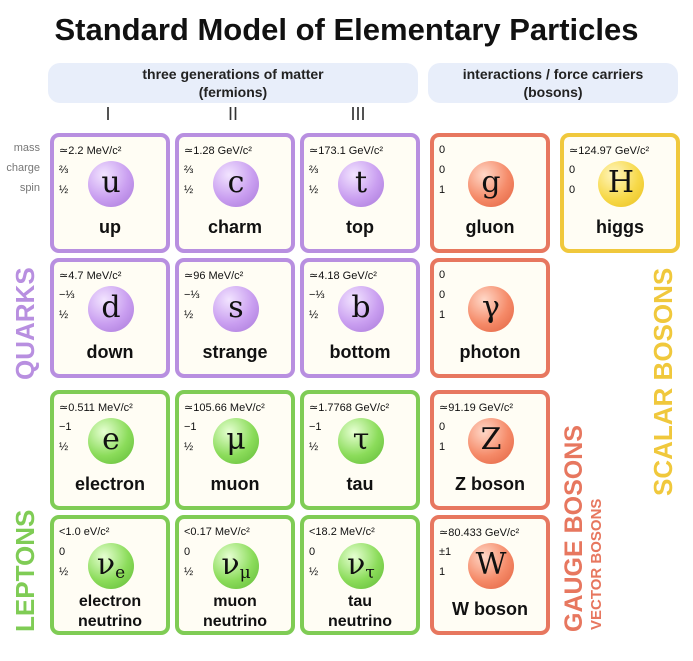 This screenshot has height=661, width=693. I want to click on symbol: g, so click(491, 182).